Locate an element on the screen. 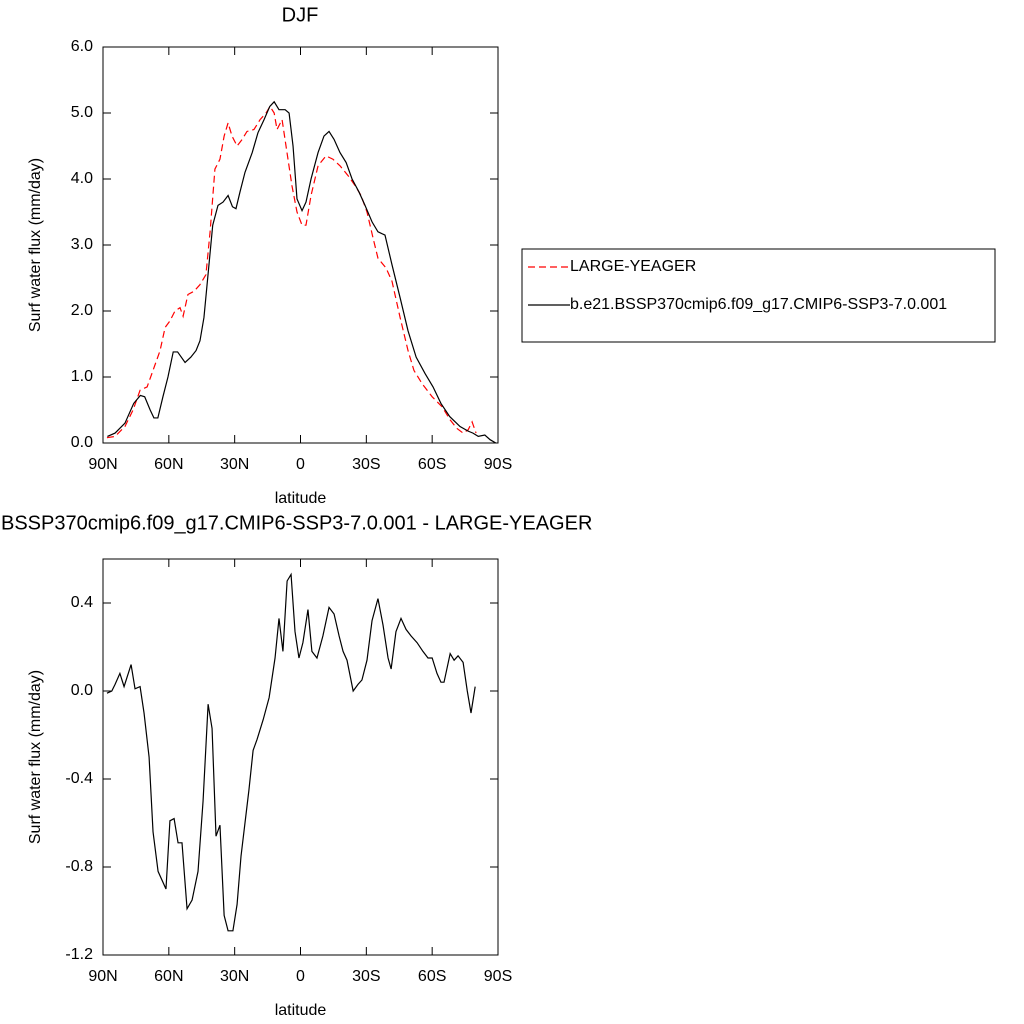  y-tick-label: -0.4 is located at coordinates (79, 778).